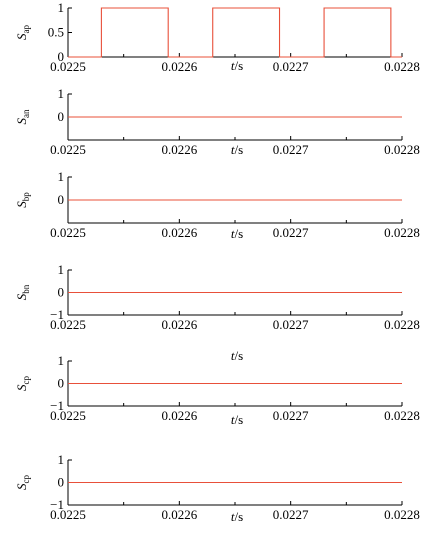 This screenshot has height=545, width=432. I want to click on subplot-6: 0.0225 0.0226 0.0227 0.0228 −1 0 1 Scp t/s, so click(217, 488).